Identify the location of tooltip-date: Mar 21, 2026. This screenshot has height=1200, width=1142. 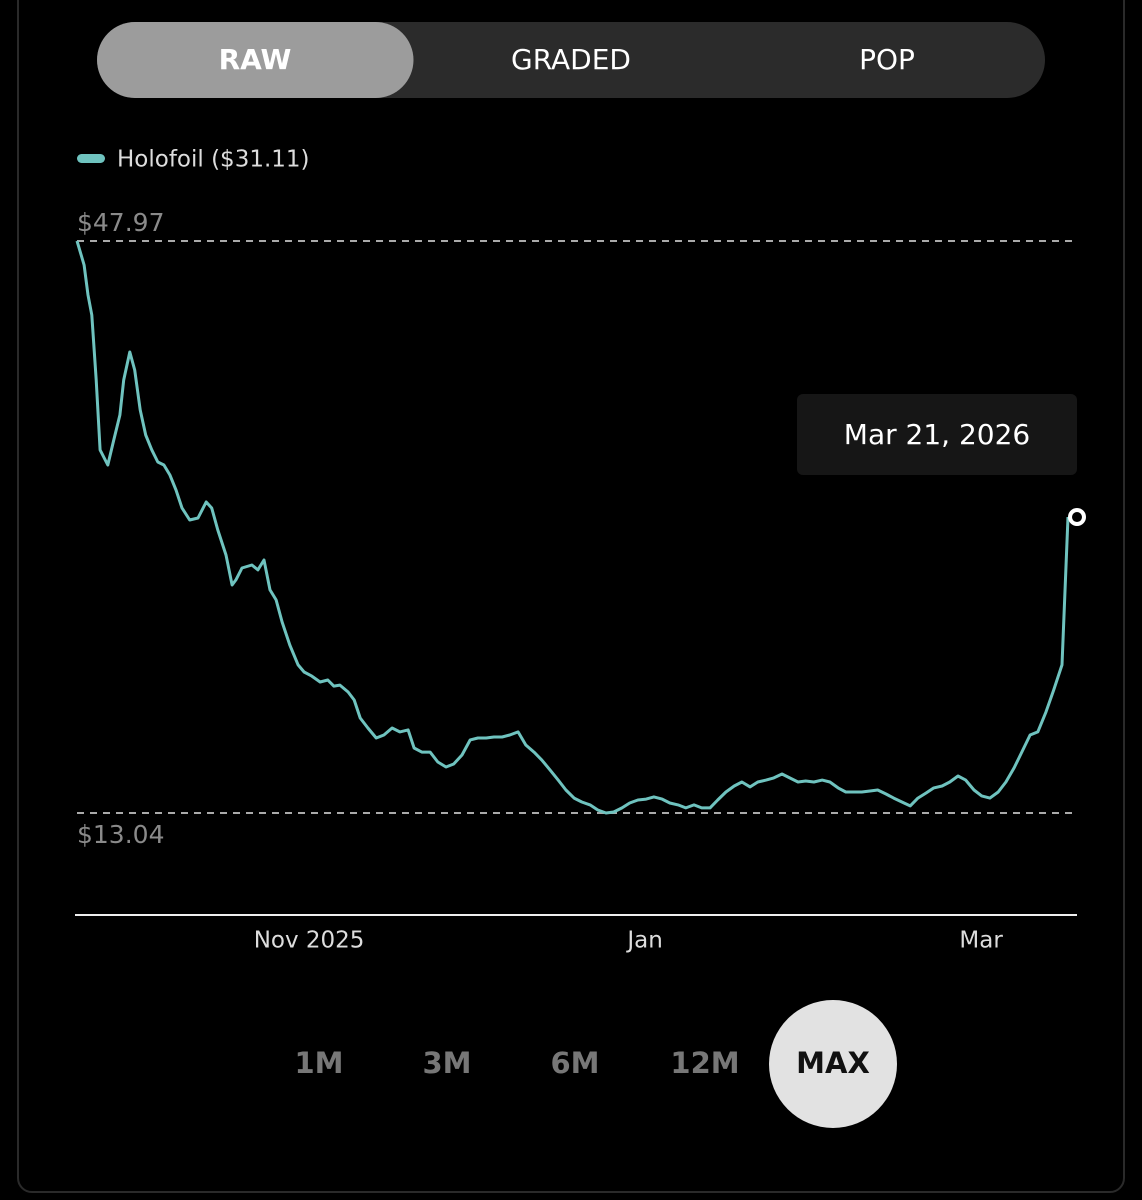
(937, 434).